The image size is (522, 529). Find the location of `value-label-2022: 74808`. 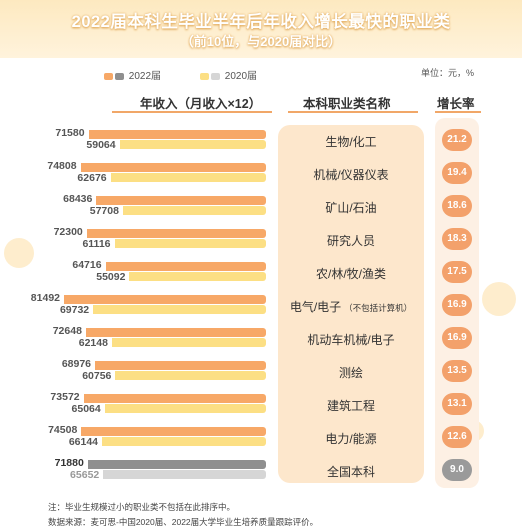

value-label-2022: 74808 is located at coordinates (62, 166).